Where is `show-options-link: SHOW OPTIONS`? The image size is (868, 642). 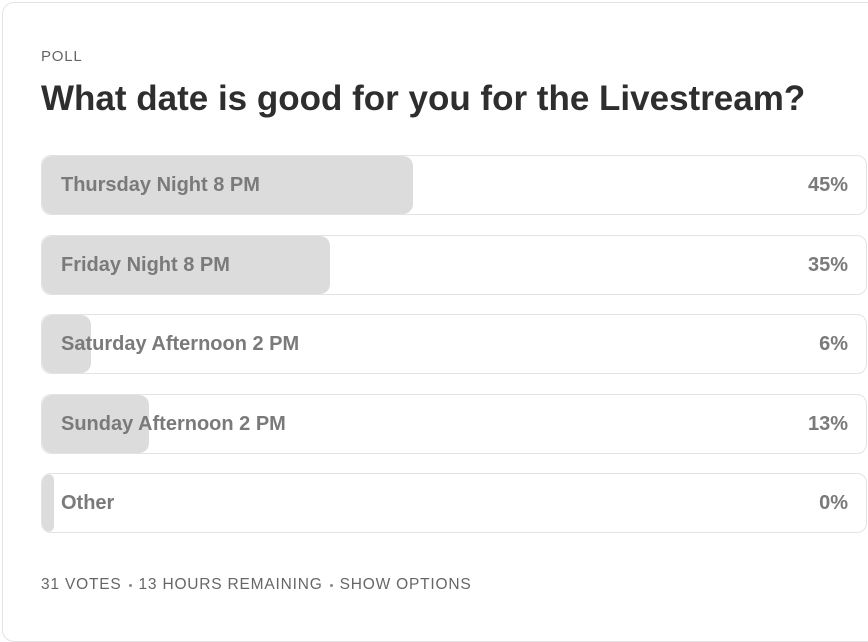
show-options-link: SHOW OPTIONS is located at coordinates (405, 584).